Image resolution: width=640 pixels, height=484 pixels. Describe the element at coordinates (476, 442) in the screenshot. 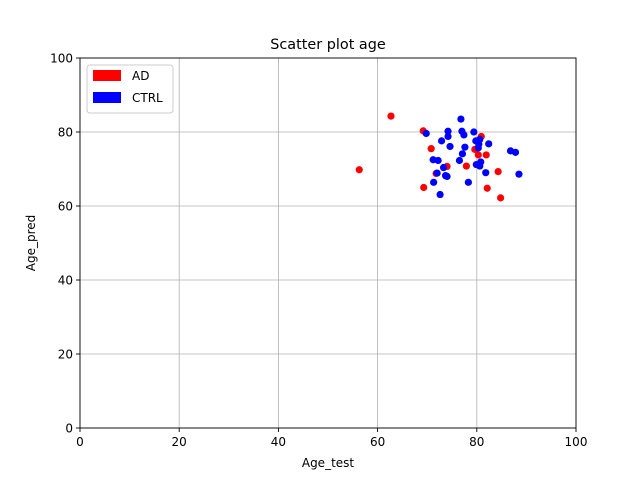

I see `x-tick-label: 80` at that location.